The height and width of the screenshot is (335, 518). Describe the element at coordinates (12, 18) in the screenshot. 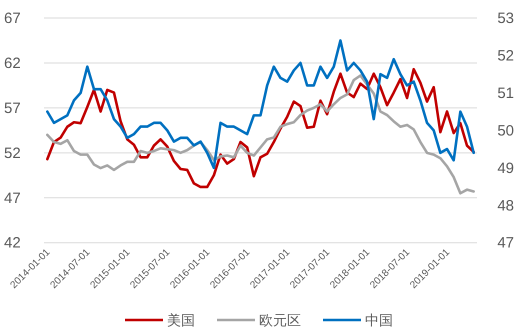

I see `y-tick-label: 67` at that location.